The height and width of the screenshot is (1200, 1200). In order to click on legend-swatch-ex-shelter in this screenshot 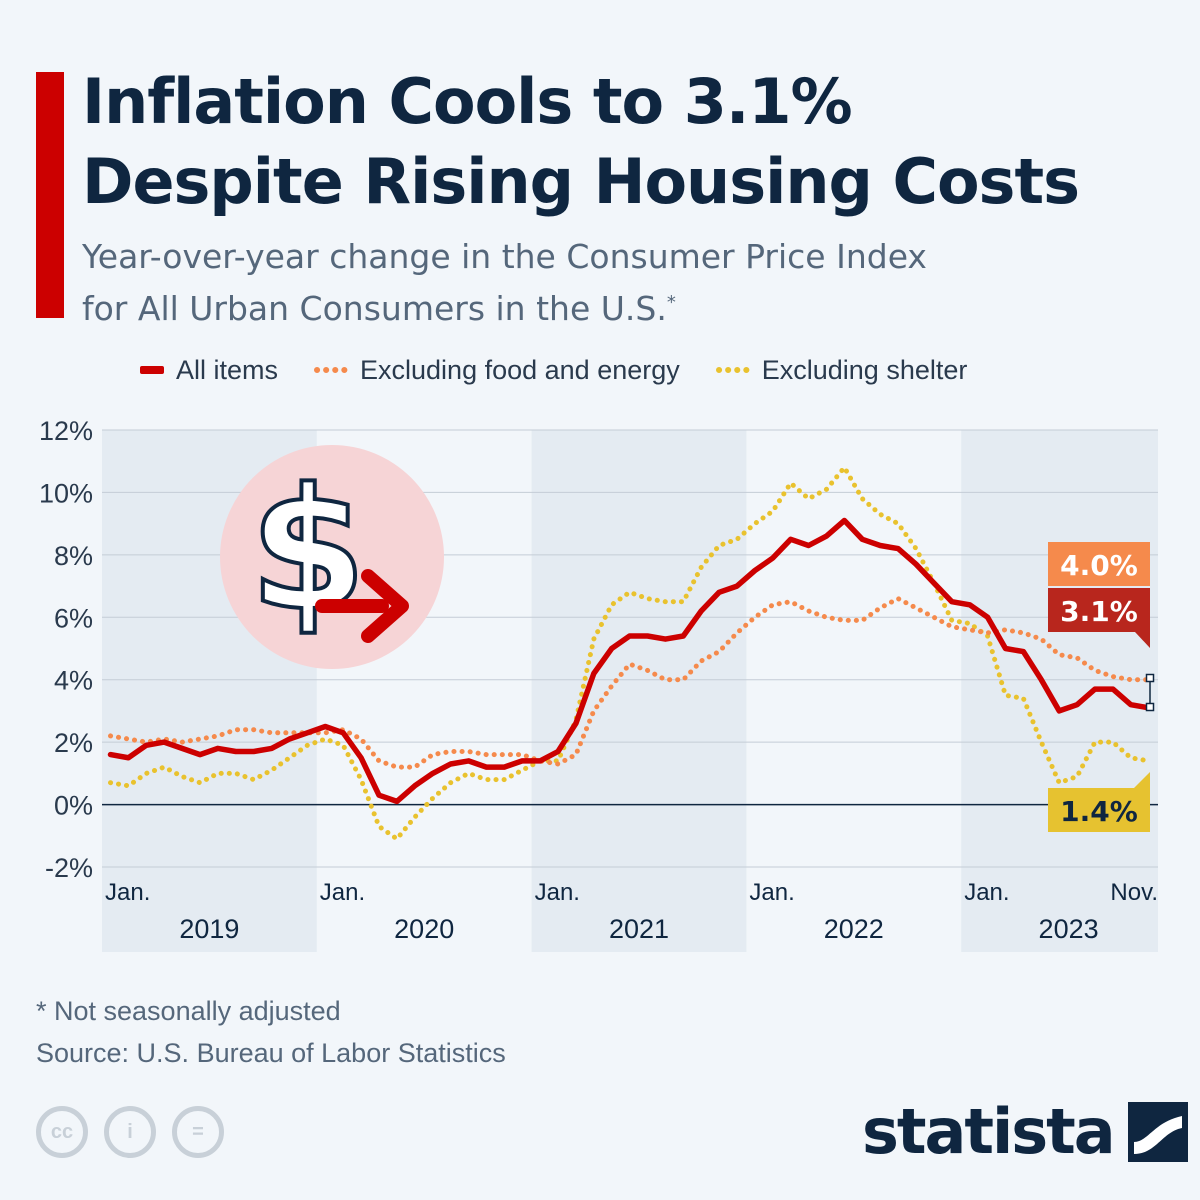, I will do `click(732, 370)`.